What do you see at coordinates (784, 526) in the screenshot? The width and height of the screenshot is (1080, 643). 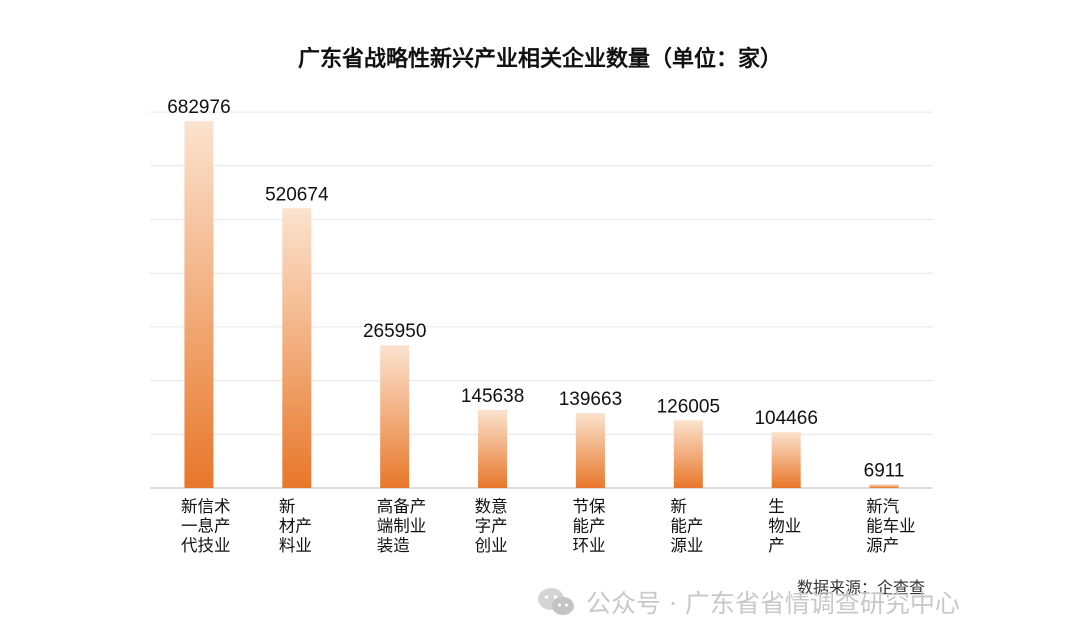 I see `category-label-6-line-1: 物业` at bounding box center [784, 526].